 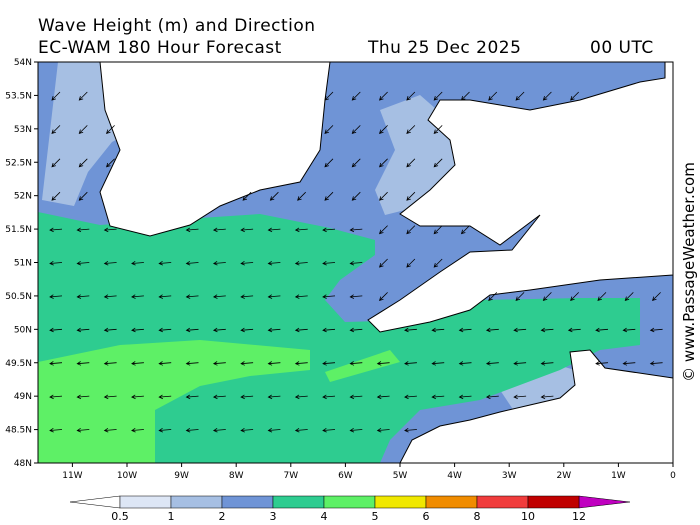 I want to click on colorbar-cap, so click(x=95, y=502).